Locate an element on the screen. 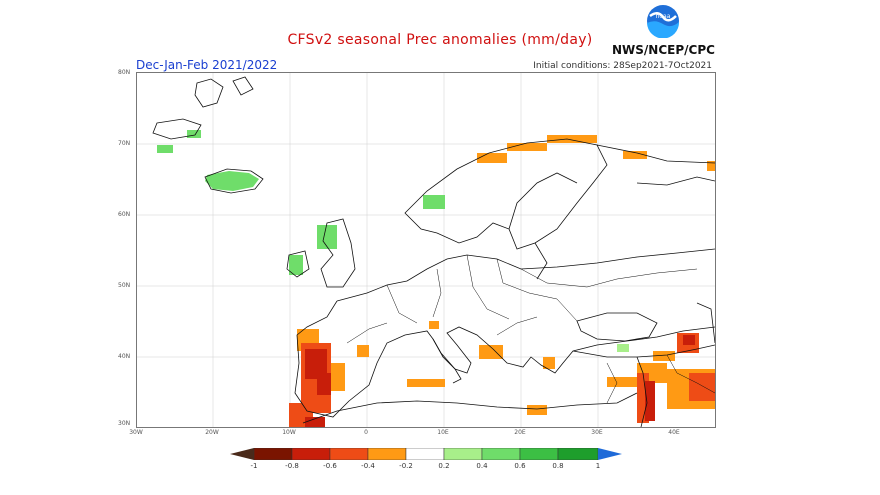 The width and height of the screenshot is (880, 495). colorbar-label: 0.8 is located at coordinates (558, 466).